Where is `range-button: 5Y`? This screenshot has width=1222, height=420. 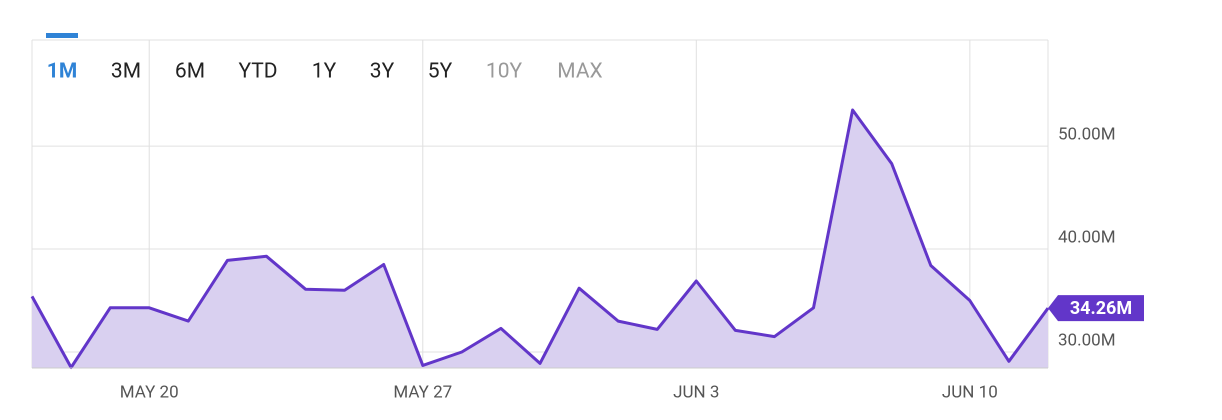
range-button: 5Y is located at coordinates (440, 72).